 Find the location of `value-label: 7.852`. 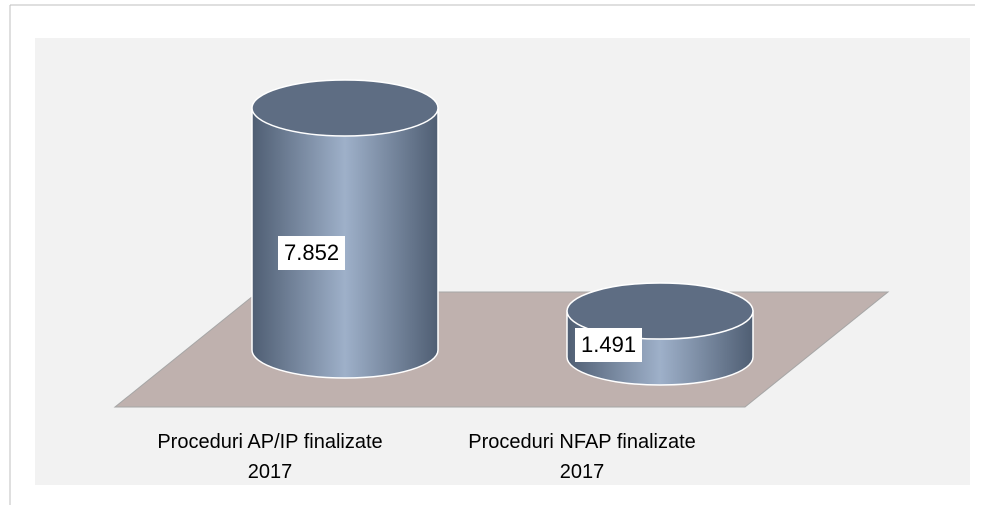

value-label: 7.852 is located at coordinates (312, 253).